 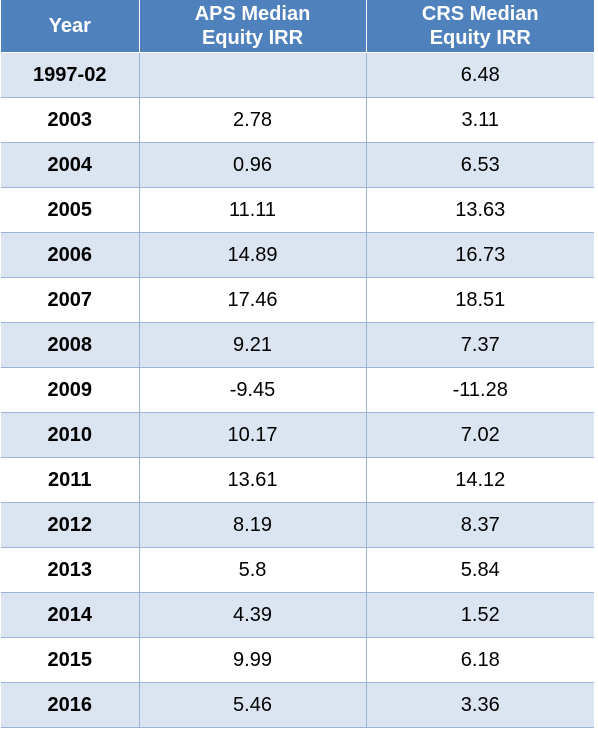 I want to click on cell-aps-irr: 11.11, so click(x=253, y=210).